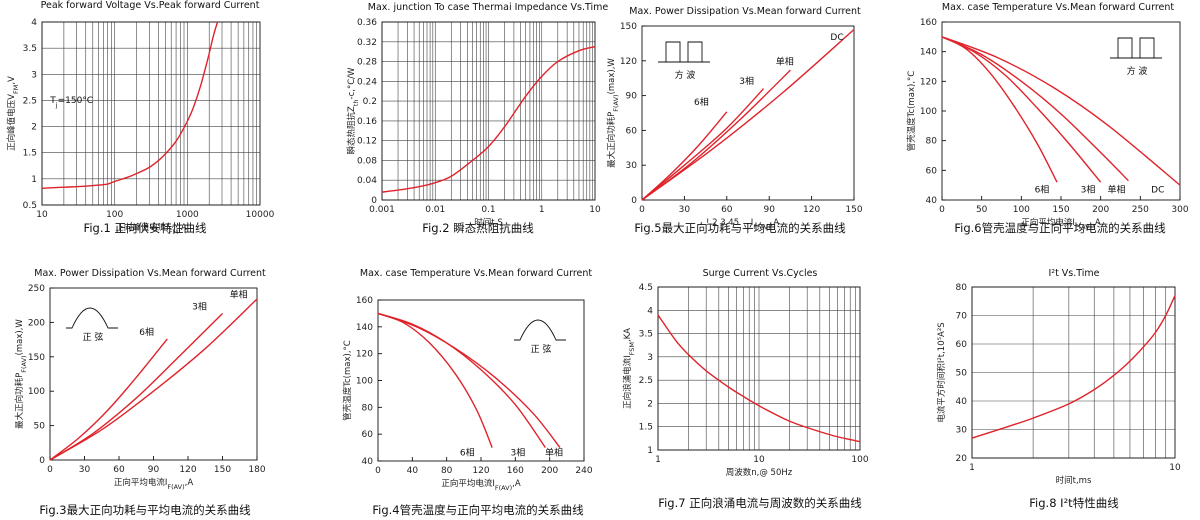  What do you see at coordinates (256, 470) in the screenshot?
I see `x-tick-label: 180` at bounding box center [256, 470].